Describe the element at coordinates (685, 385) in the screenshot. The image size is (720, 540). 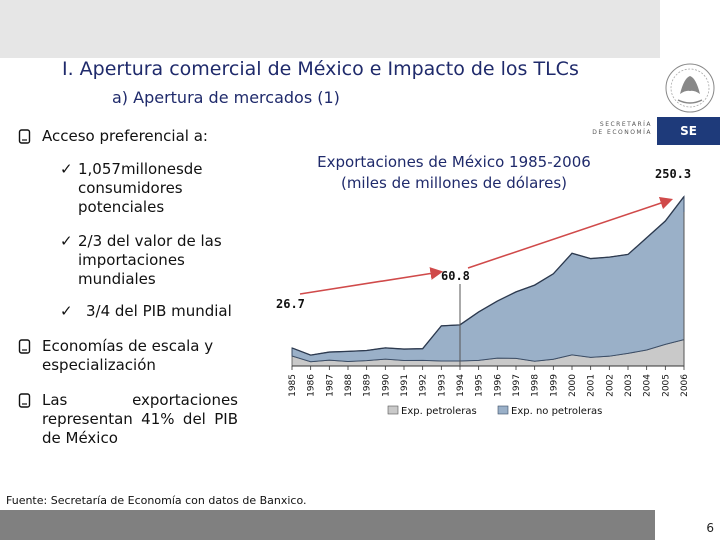
I see `x-tick-label-2006: 2006` at that location.